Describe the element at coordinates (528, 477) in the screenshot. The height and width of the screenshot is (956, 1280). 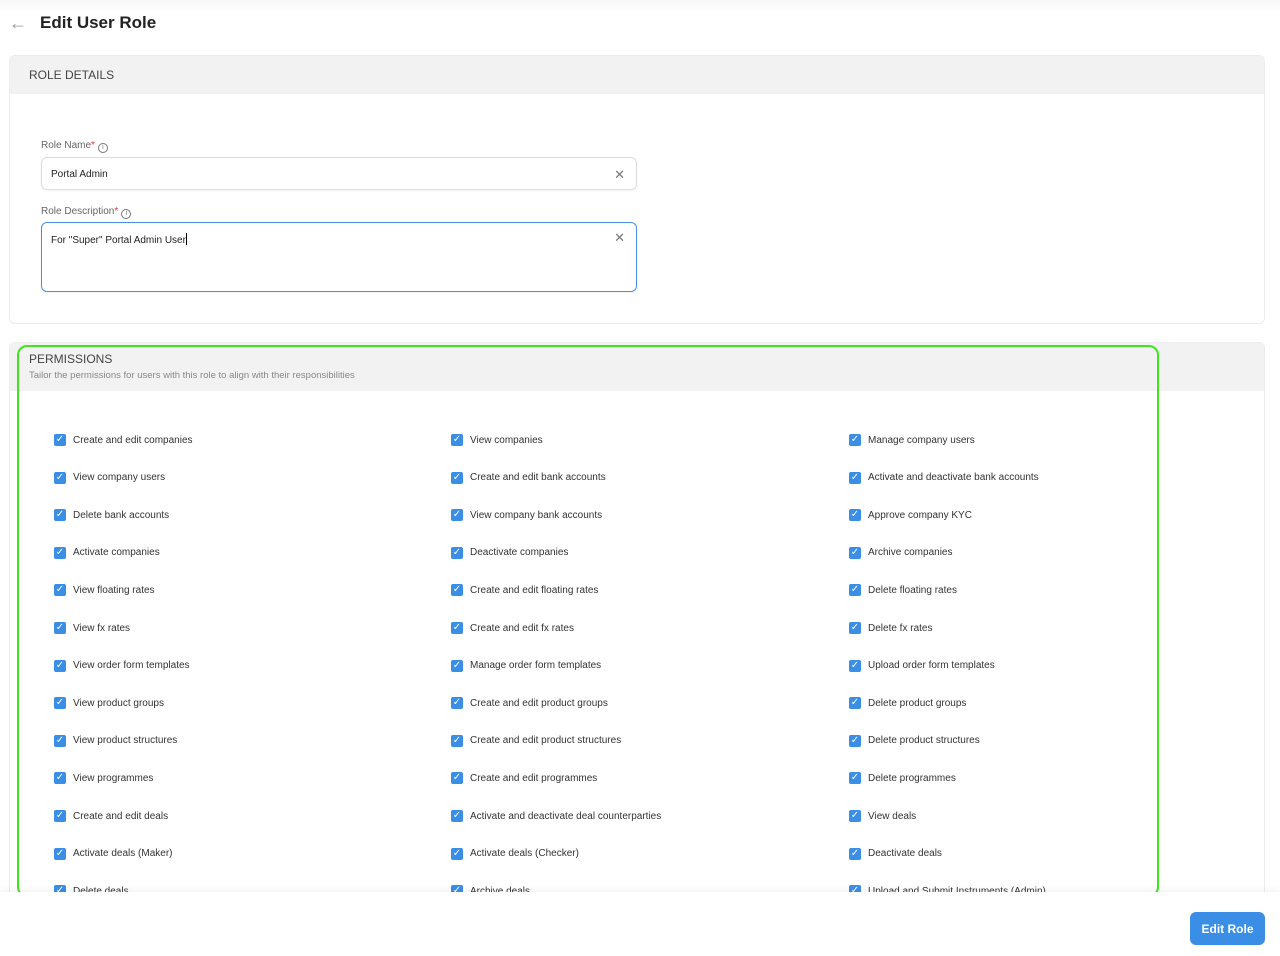
I see `permission-checkbox: ✓ Create and edit bank accounts` at that location.